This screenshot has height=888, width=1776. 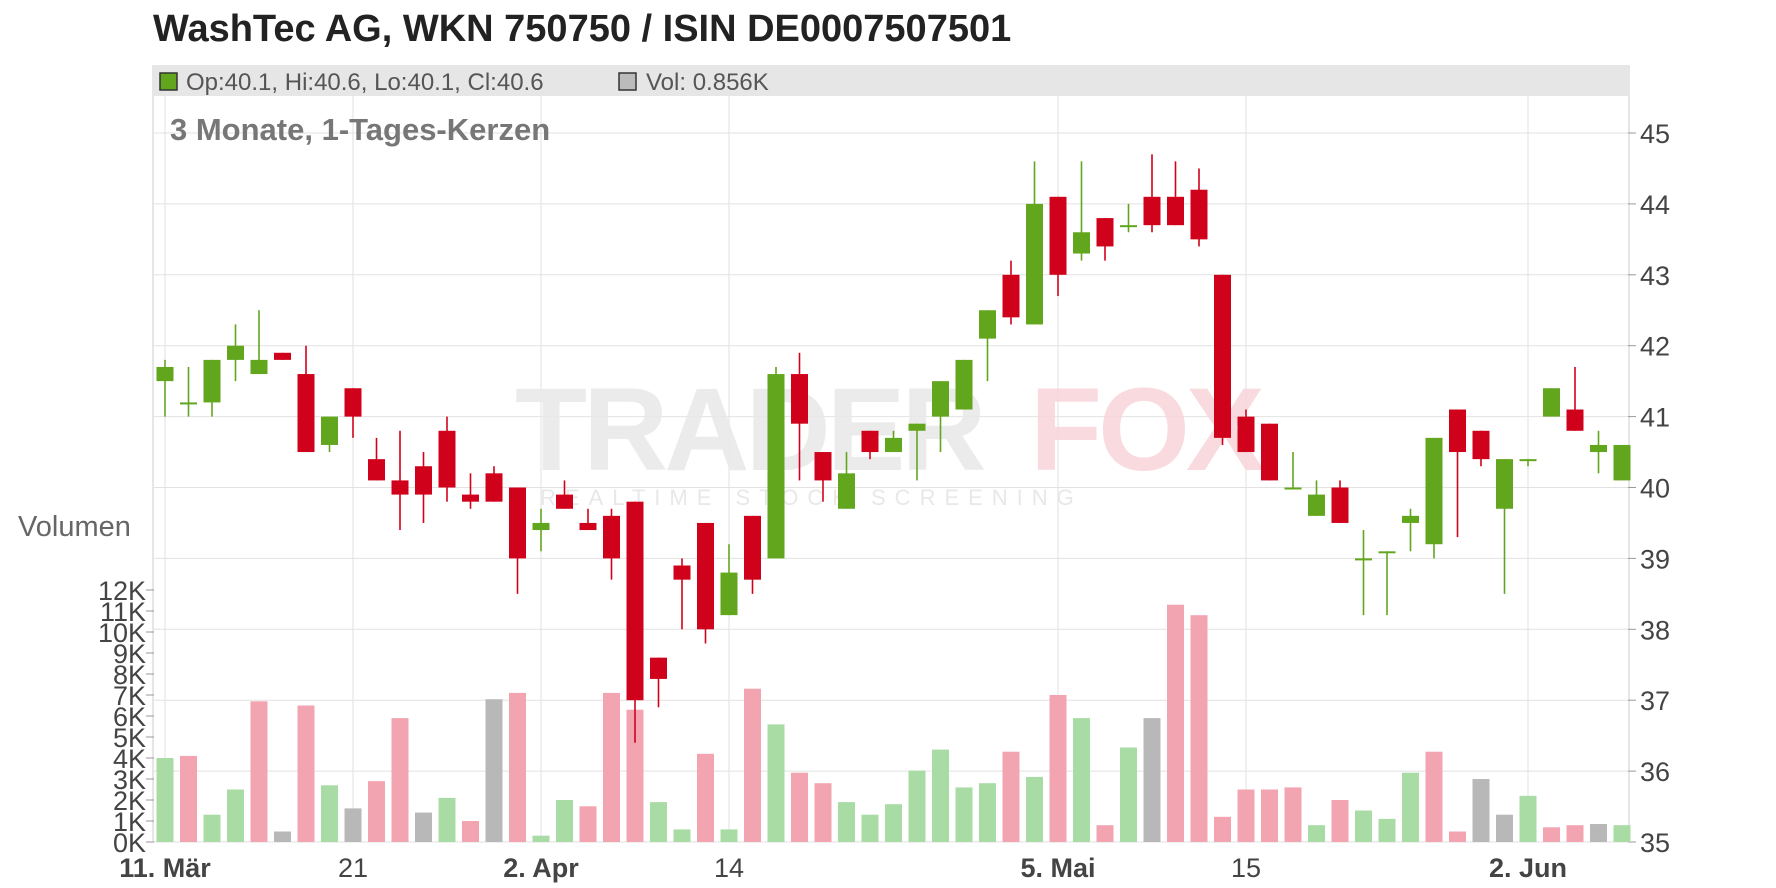 I want to click on volume-tick-label: 9K, so click(x=129, y=654).